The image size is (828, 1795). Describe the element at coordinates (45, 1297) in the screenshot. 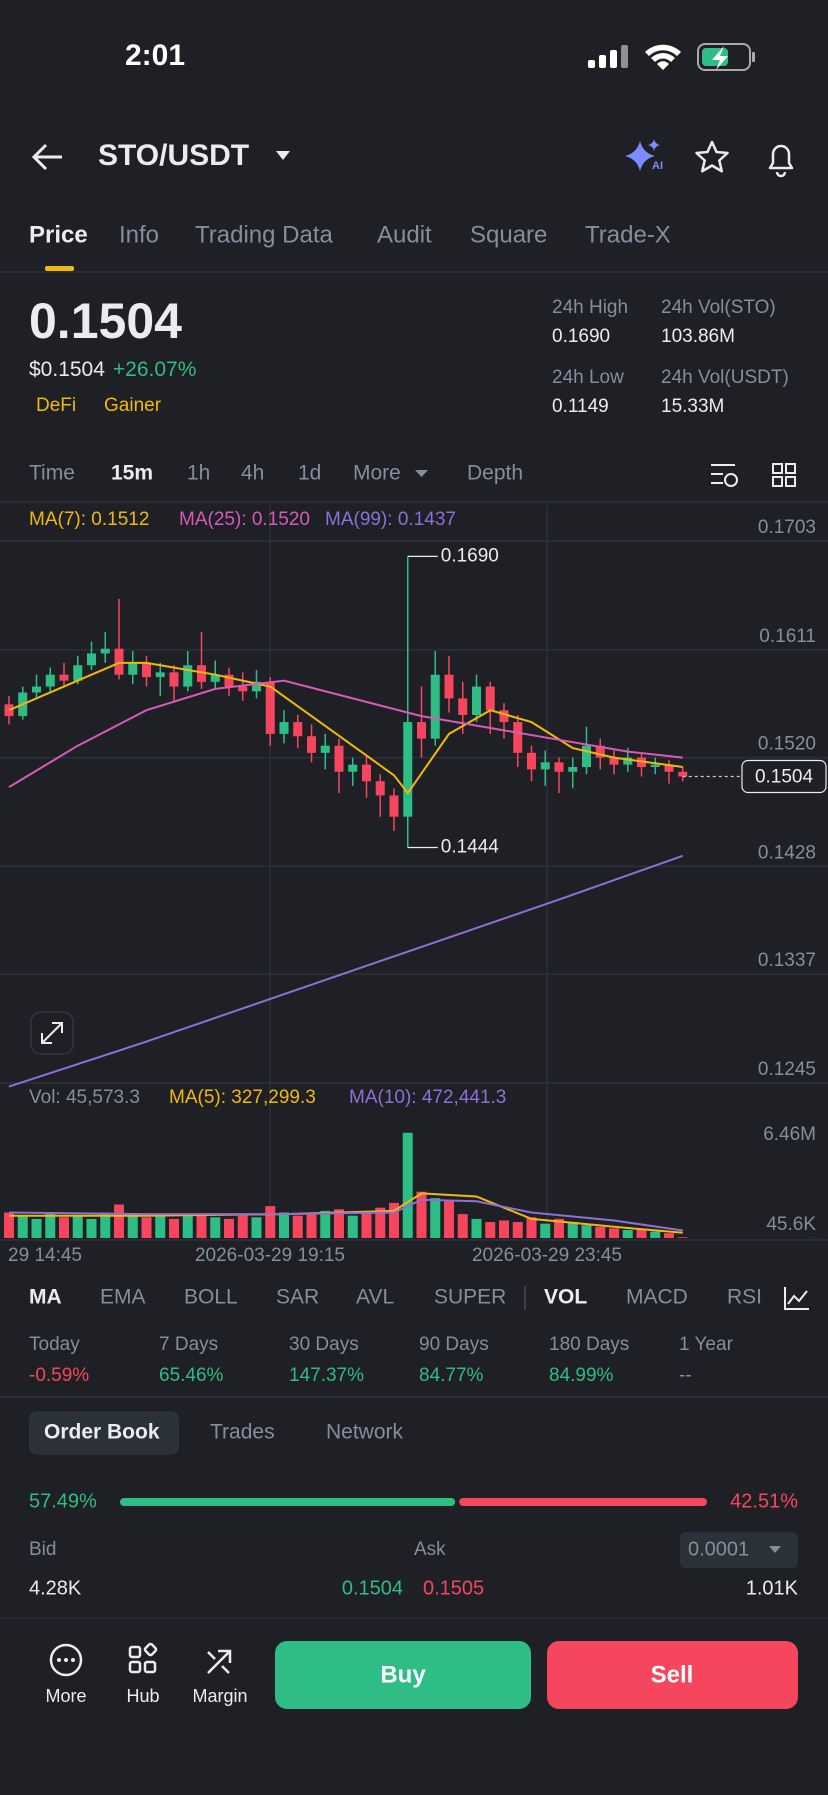

I see `indicator: MA` at that location.